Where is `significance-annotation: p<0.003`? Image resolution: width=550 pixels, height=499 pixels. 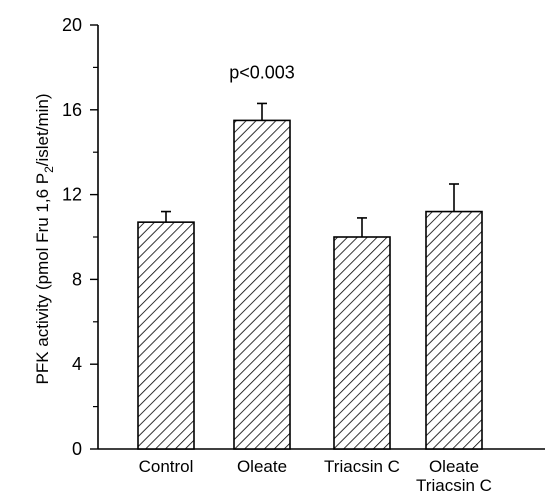 significance-annotation: p<0.003 is located at coordinates (262, 72).